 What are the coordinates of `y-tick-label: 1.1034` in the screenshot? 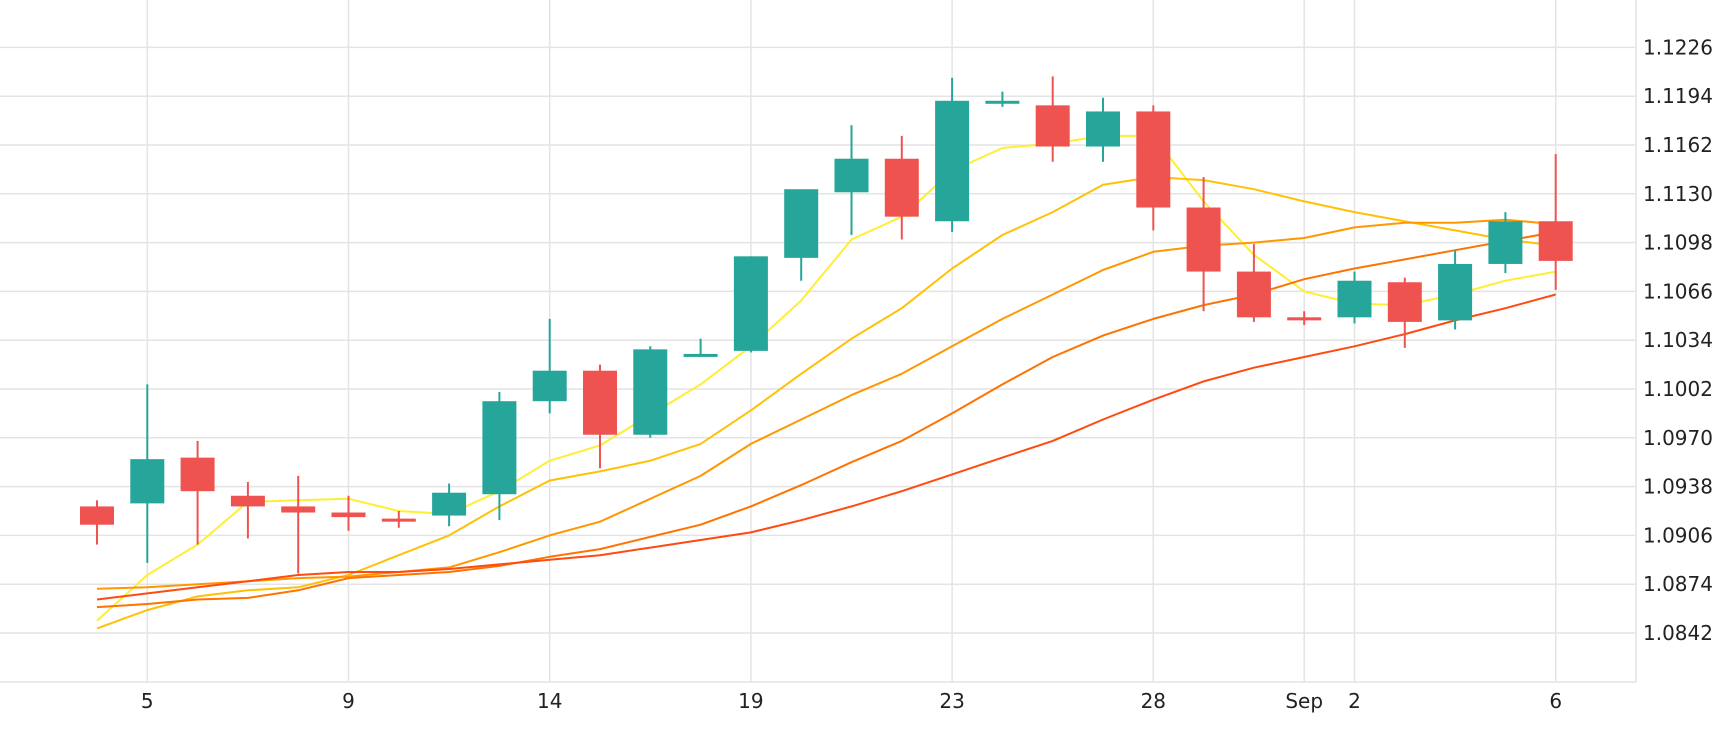 It's located at (1678, 340).